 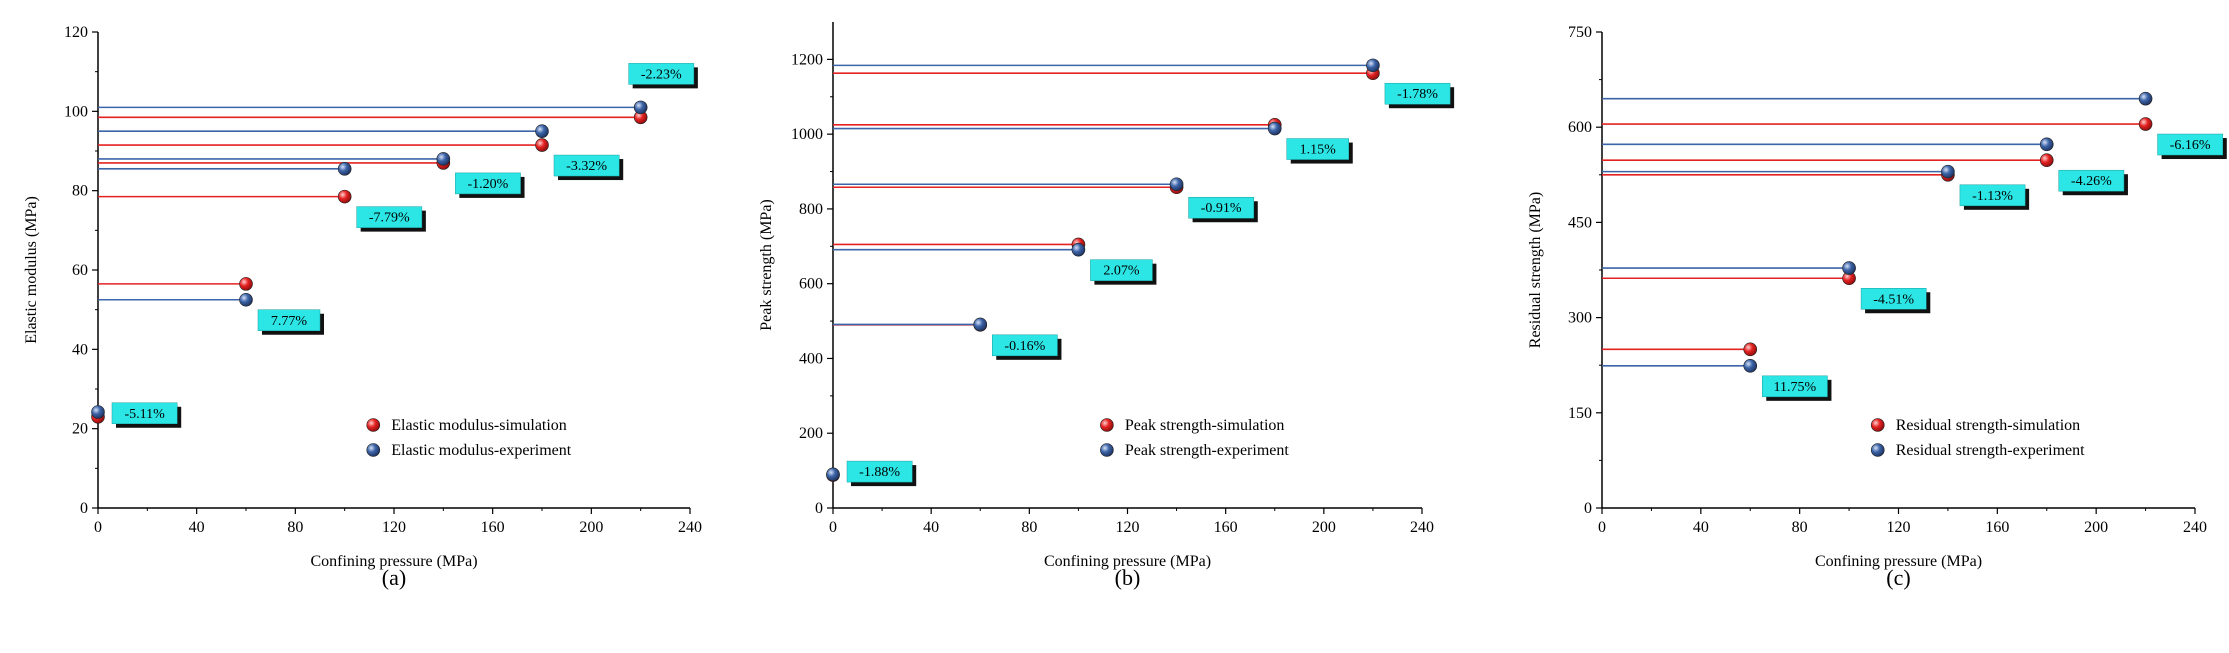 I want to click on annotation-label: -0.91%, so click(x=1221, y=208).